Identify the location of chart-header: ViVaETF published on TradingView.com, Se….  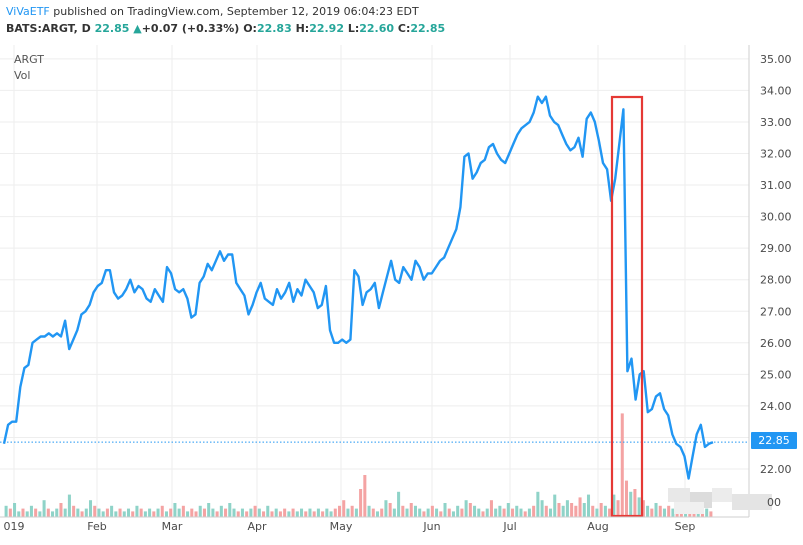
(225, 20).